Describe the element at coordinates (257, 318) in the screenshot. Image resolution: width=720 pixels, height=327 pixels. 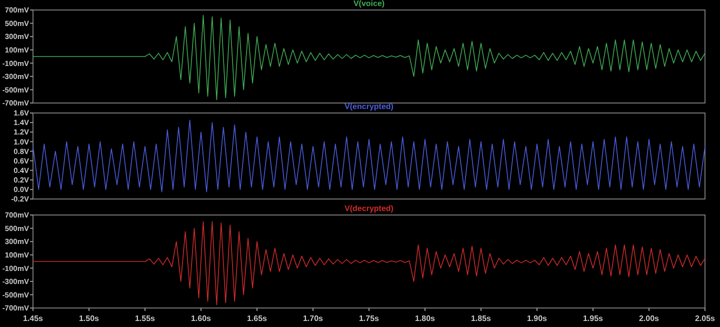
I see `x-tick-label: 1.65s` at that location.